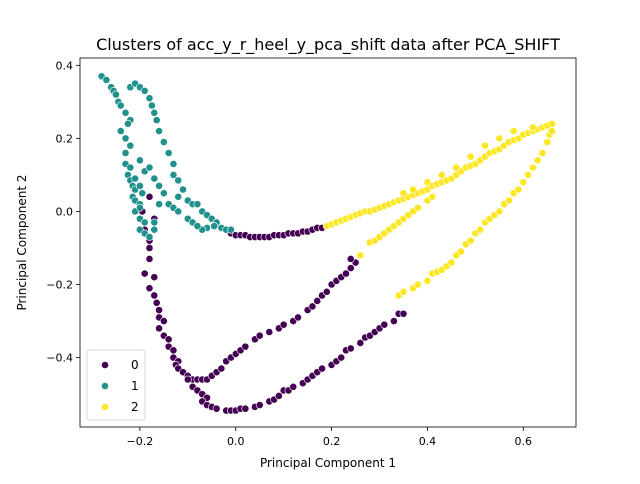 The width and height of the screenshot is (640, 484). Describe the element at coordinates (65, 211) in the screenshot. I see `y-tick-label: 0.0` at that location.